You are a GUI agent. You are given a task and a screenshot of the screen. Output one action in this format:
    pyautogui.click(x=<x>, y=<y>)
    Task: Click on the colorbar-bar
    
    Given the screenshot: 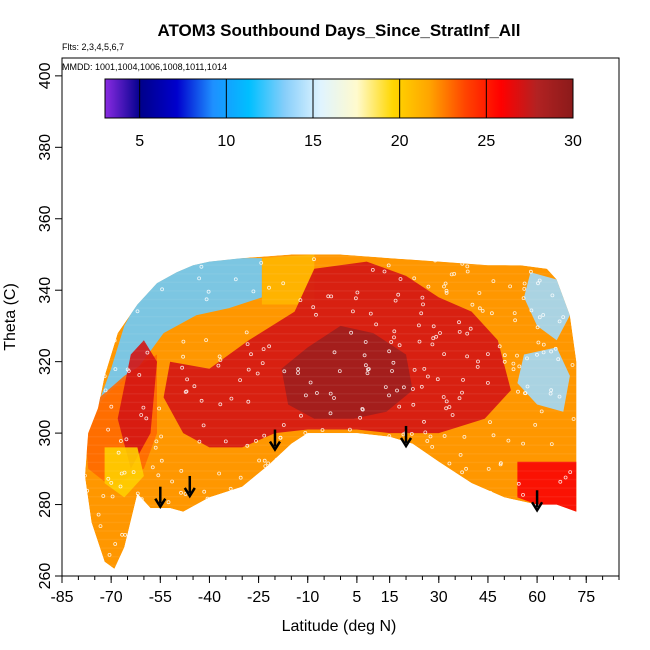 What is the action you would take?
    pyautogui.click(x=339, y=98)
    